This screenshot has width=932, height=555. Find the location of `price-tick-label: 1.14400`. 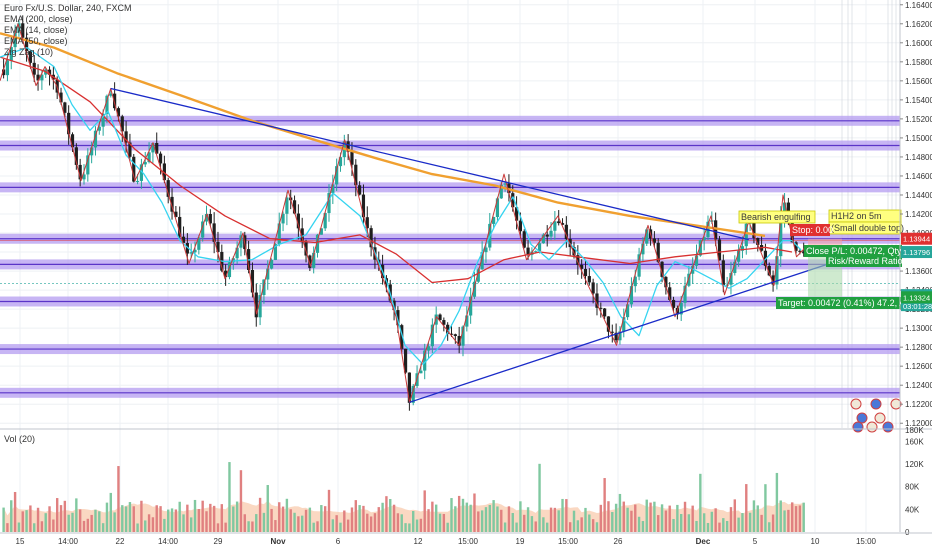

price-tick-label: 1.14400 is located at coordinates (918, 195).